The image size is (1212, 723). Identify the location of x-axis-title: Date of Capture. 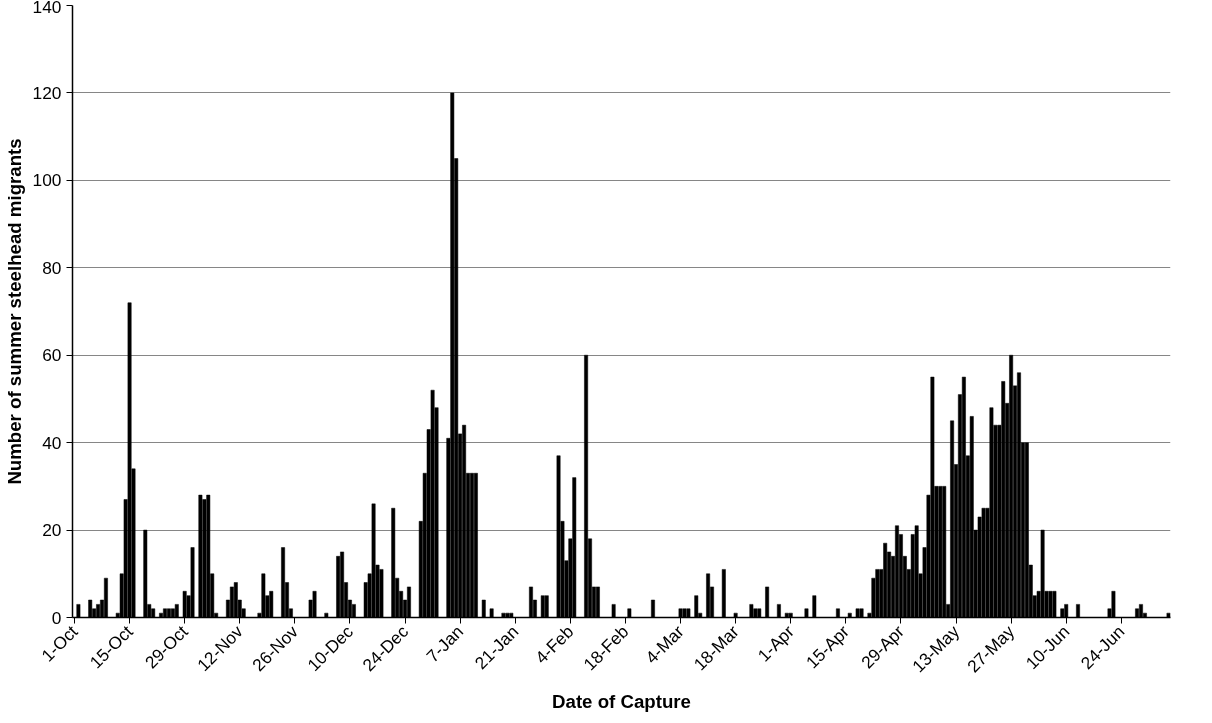
(621, 702).